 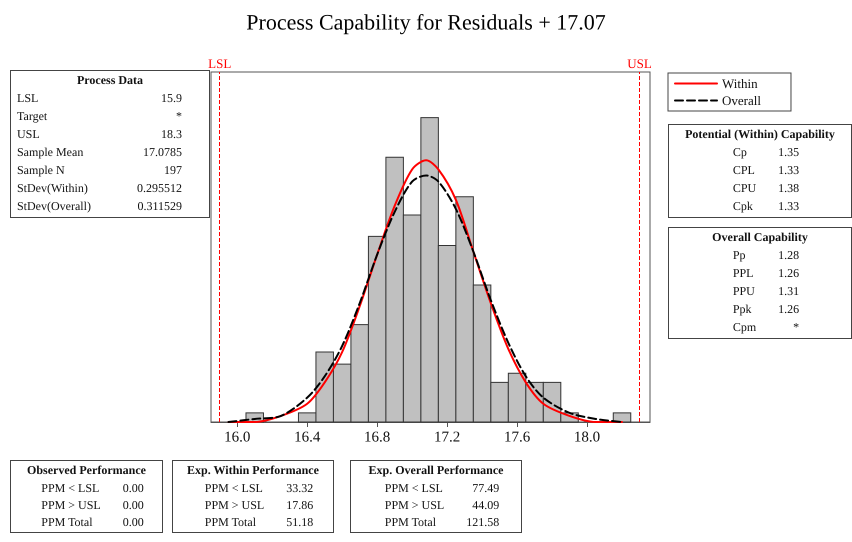 I want to click on x-tick-label: 17.6, so click(x=517, y=438).